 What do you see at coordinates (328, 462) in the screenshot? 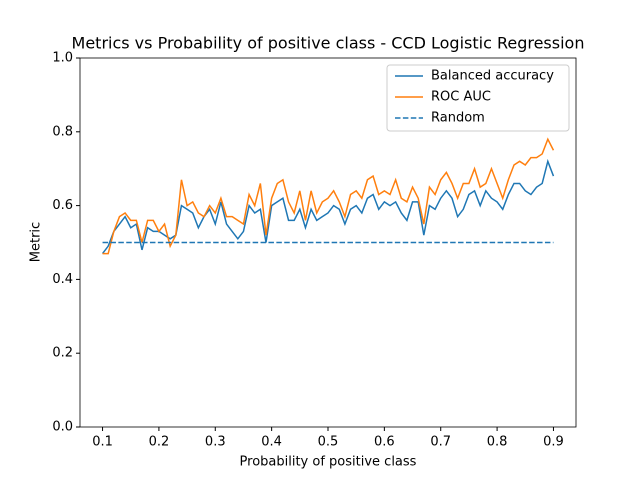
I see `x-axis-label: Probability of positive class` at bounding box center [328, 462].